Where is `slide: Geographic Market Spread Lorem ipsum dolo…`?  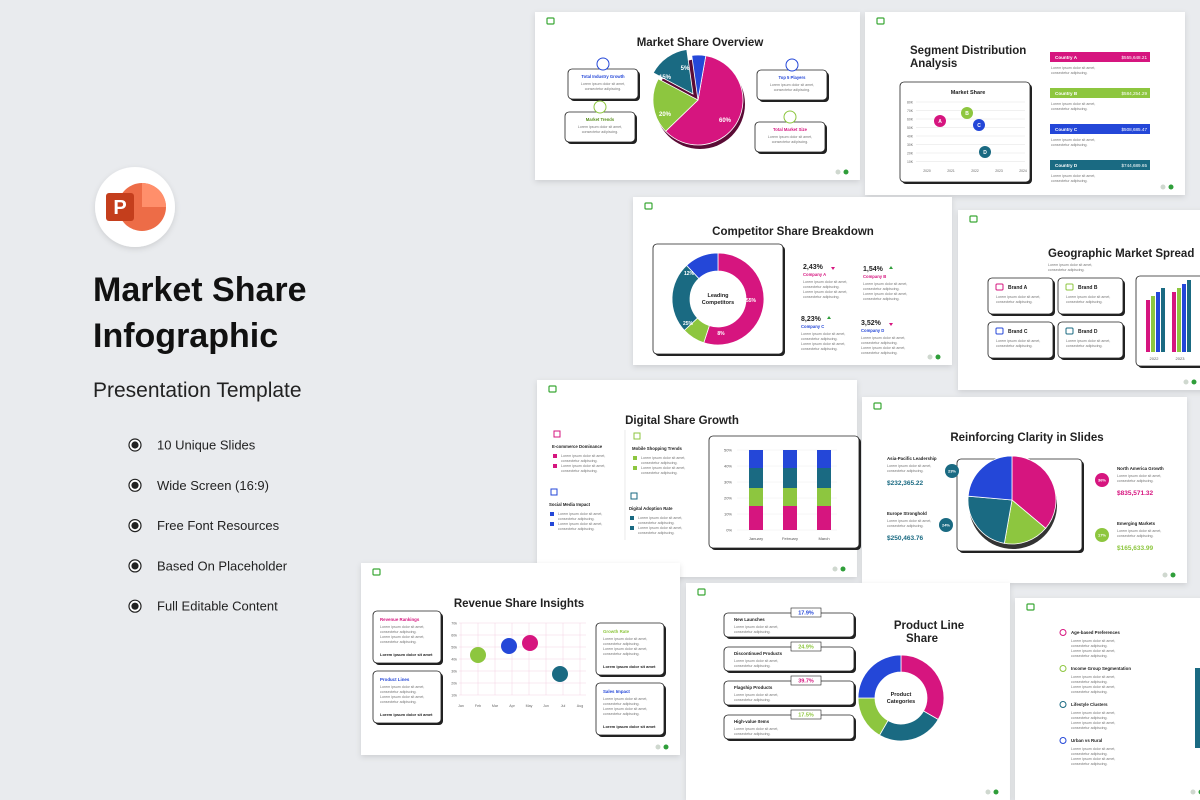
slide: Geographic Market Spread Lorem ipsum dolo… is located at coordinates (1079, 300).